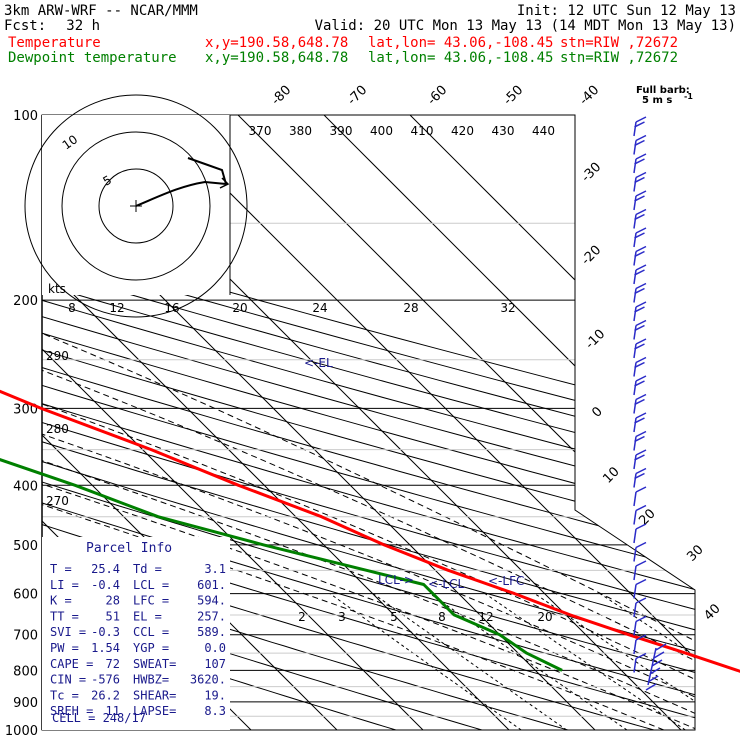 This screenshot has height=740, width=740. Describe the element at coordinates (151, 585) in the screenshot. I see `parcel-row-label: LCL =` at that location.